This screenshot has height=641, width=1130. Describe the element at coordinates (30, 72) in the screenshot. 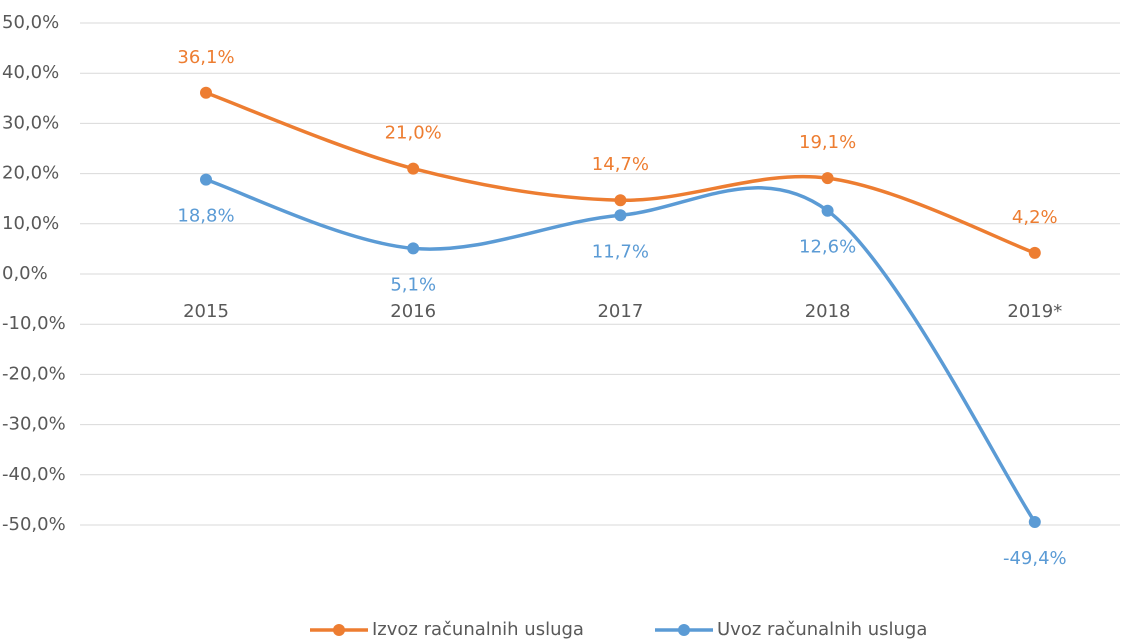

I see `y-tick-label: 40,0%` at that location.